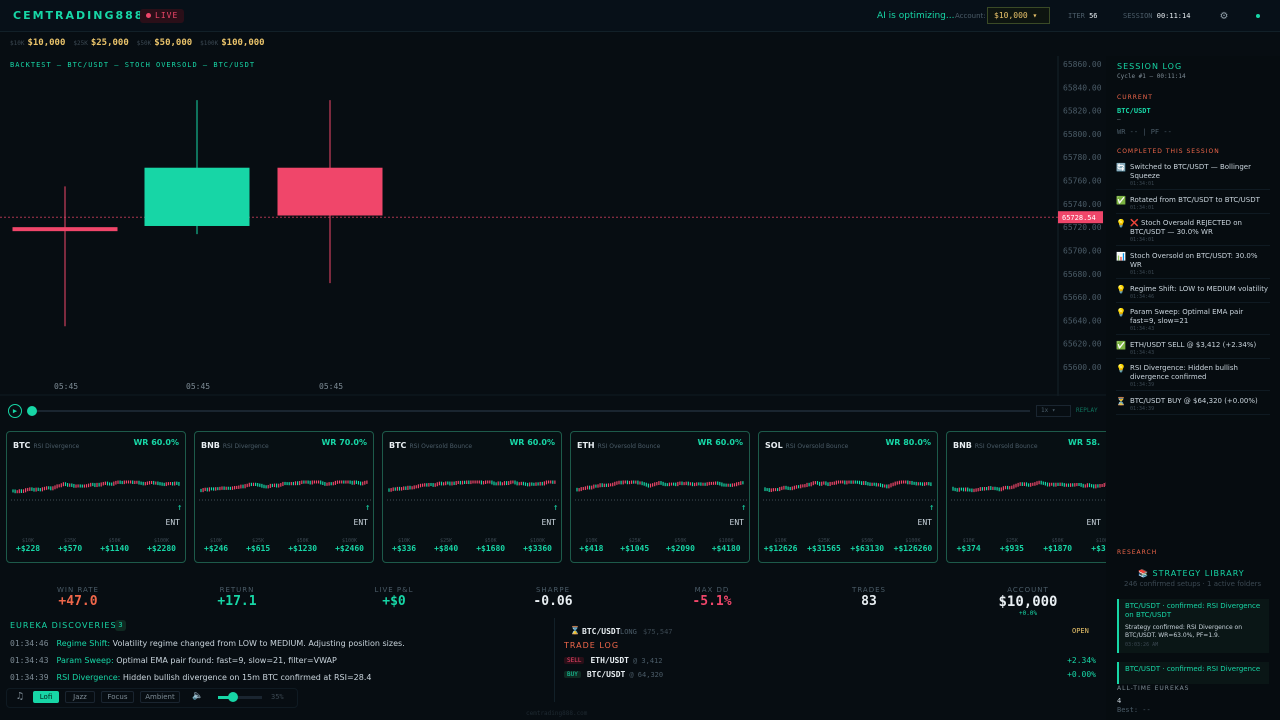 This screenshot has height=720, width=1280. Describe the element at coordinates (100, 43) in the screenshot. I see `preset-button: $25K $25,000` at that location.